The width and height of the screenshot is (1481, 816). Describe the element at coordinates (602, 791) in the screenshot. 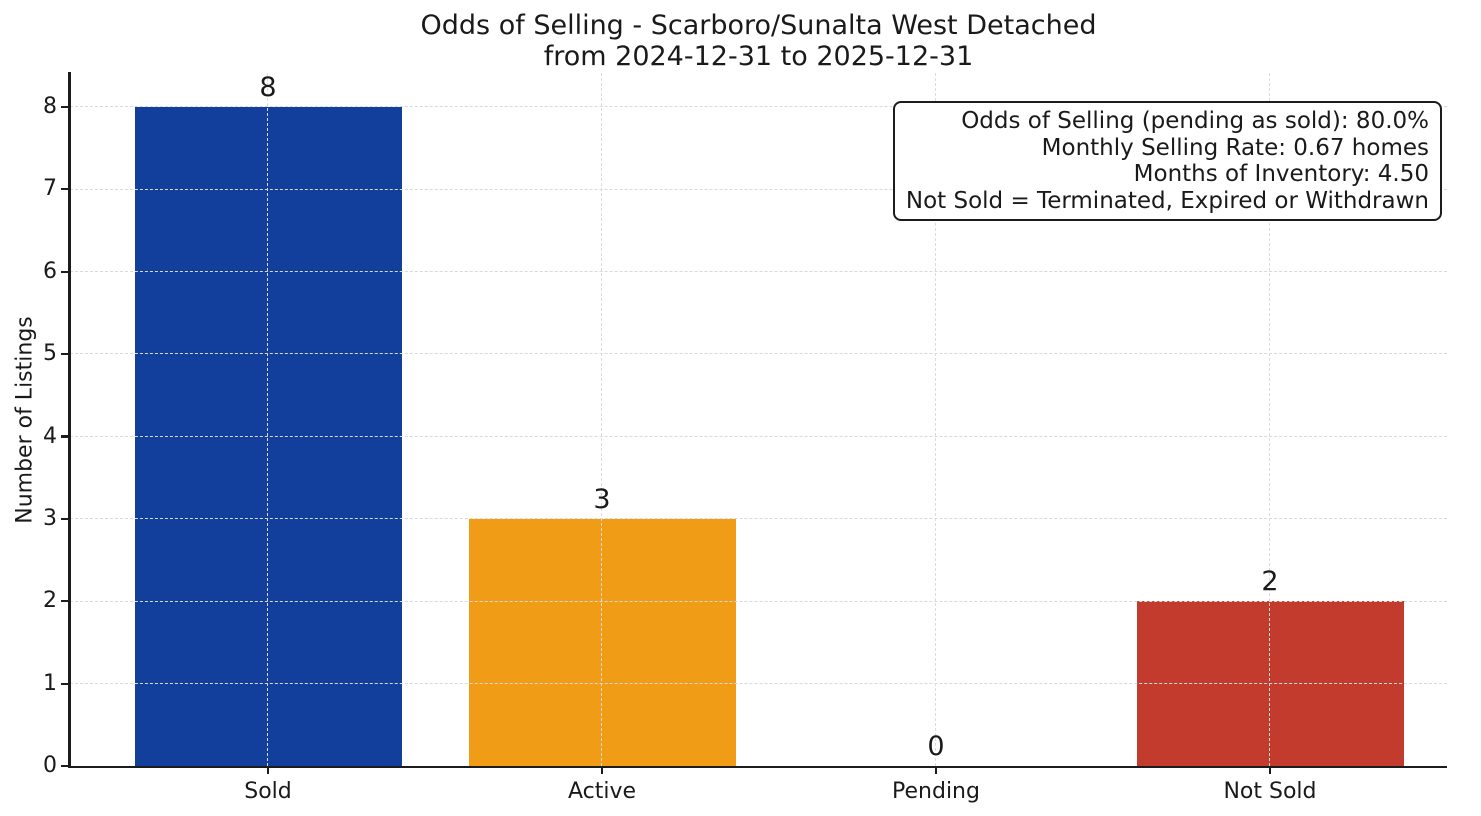

I see `x-tick-label: Active` at that location.